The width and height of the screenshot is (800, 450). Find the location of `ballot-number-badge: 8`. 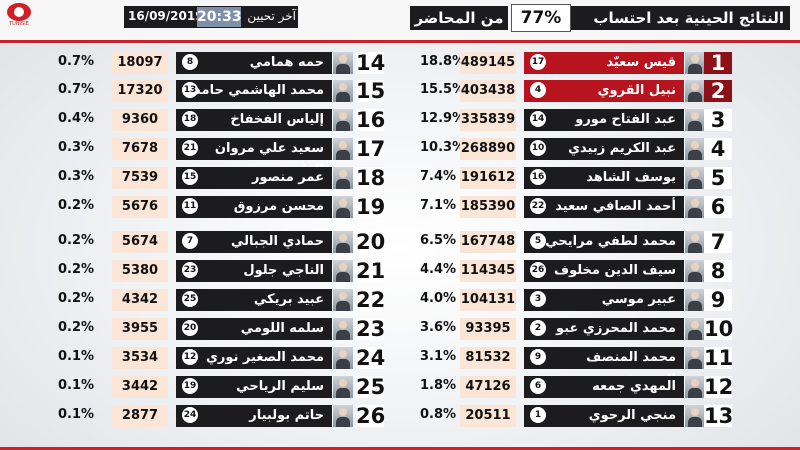

ballot-number-badge: 8 is located at coordinates (190, 62).